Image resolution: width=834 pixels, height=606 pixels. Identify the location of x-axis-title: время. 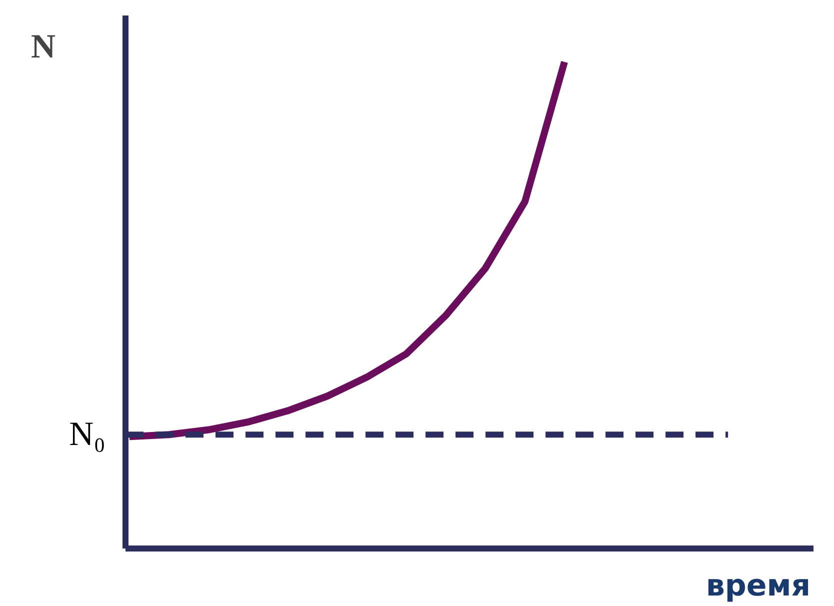
(758, 586).